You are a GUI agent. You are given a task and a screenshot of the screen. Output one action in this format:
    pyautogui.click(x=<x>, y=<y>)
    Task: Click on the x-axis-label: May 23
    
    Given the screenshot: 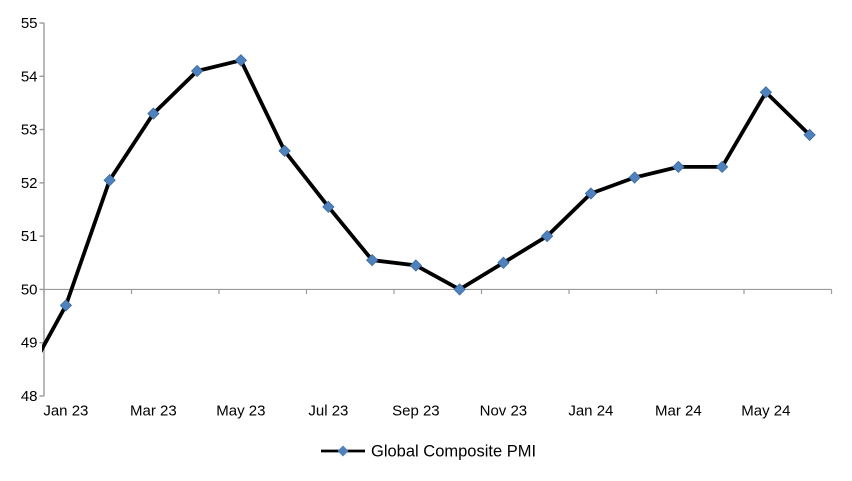 What is the action you would take?
    pyautogui.click(x=240, y=411)
    